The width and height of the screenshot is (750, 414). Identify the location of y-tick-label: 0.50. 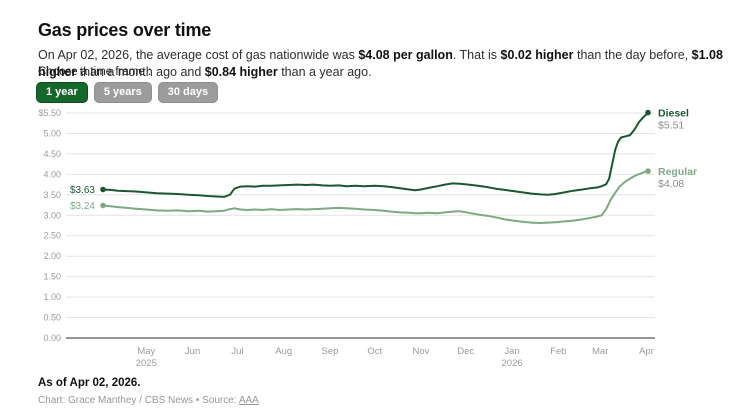
(52, 318).